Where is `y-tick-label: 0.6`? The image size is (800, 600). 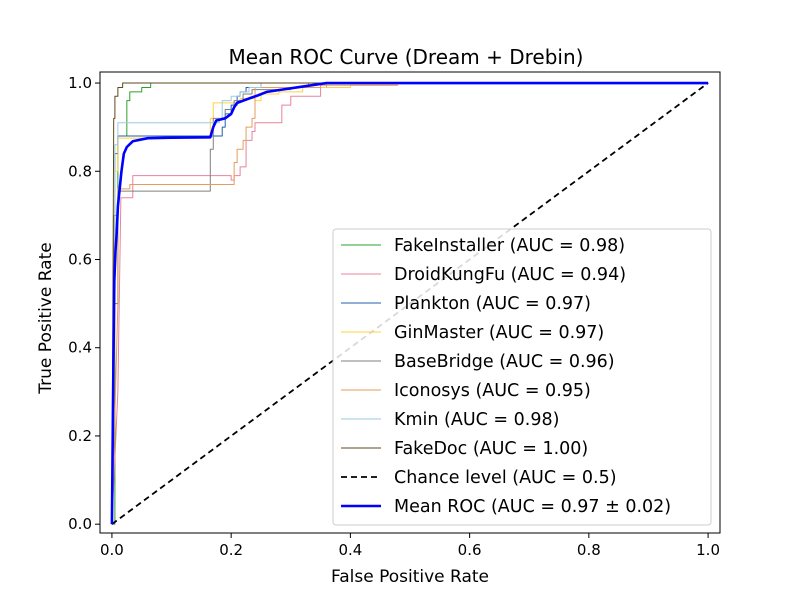
y-tick-label: 0.6 is located at coordinates (80, 259).